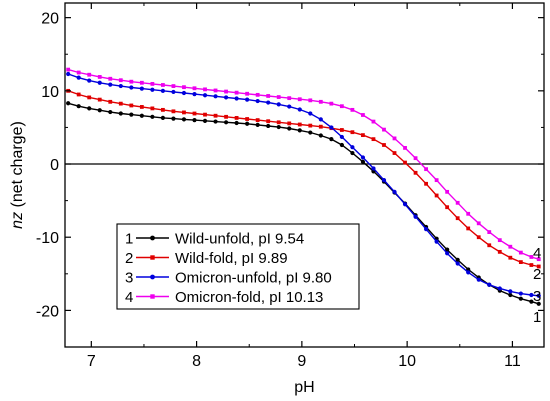  I want to click on legend-entry-label: Omicron-fold, pI 10.13, so click(249, 297).